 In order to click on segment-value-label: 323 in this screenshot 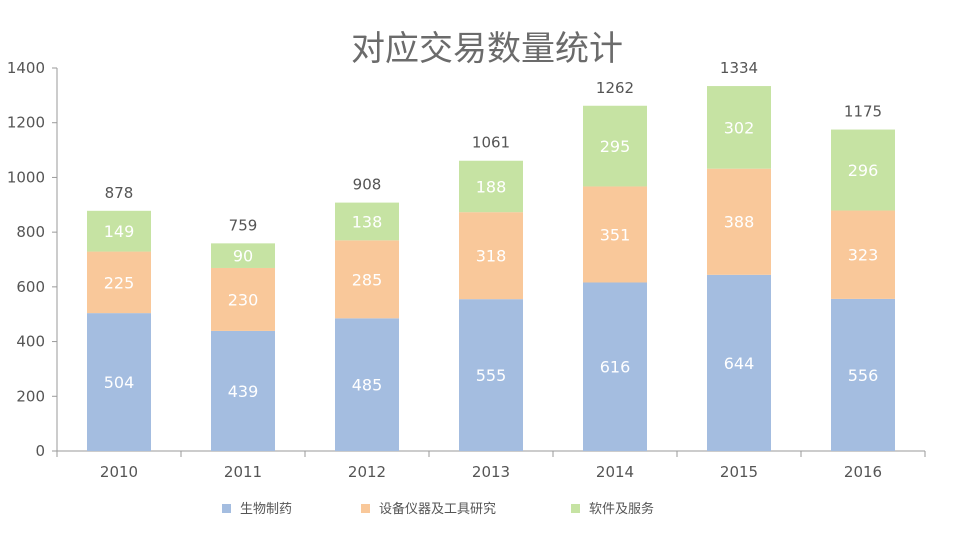, I will do `click(863, 255)`.